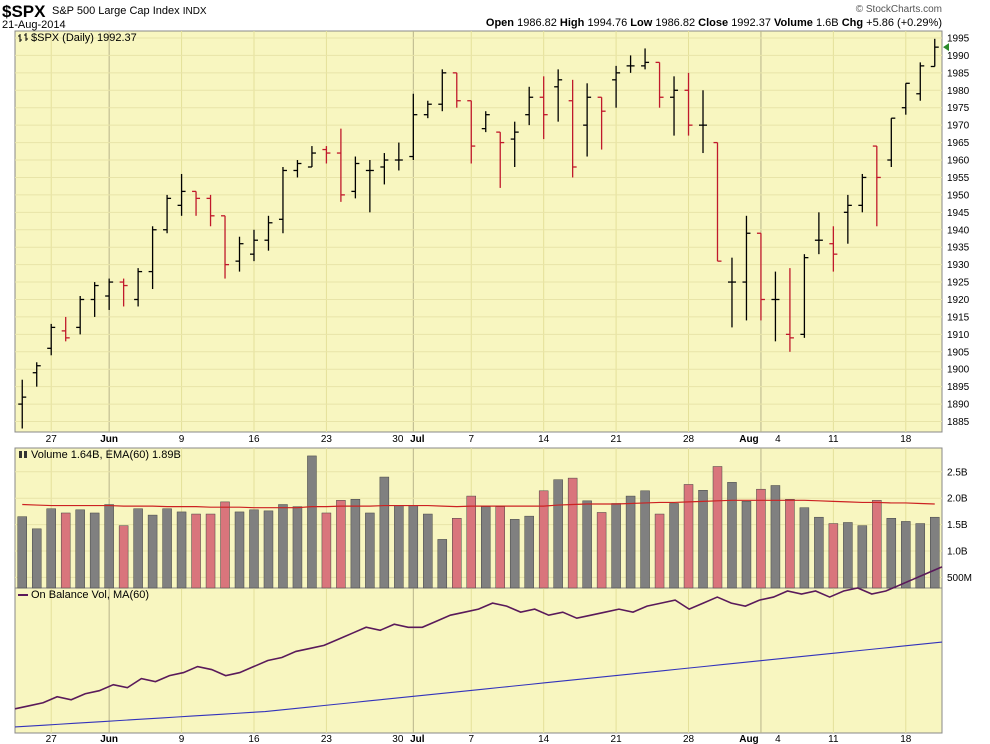  What do you see at coordinates (572, 23) in the screenshot?
I see `high-label: High` at bounding box center [572, 23].